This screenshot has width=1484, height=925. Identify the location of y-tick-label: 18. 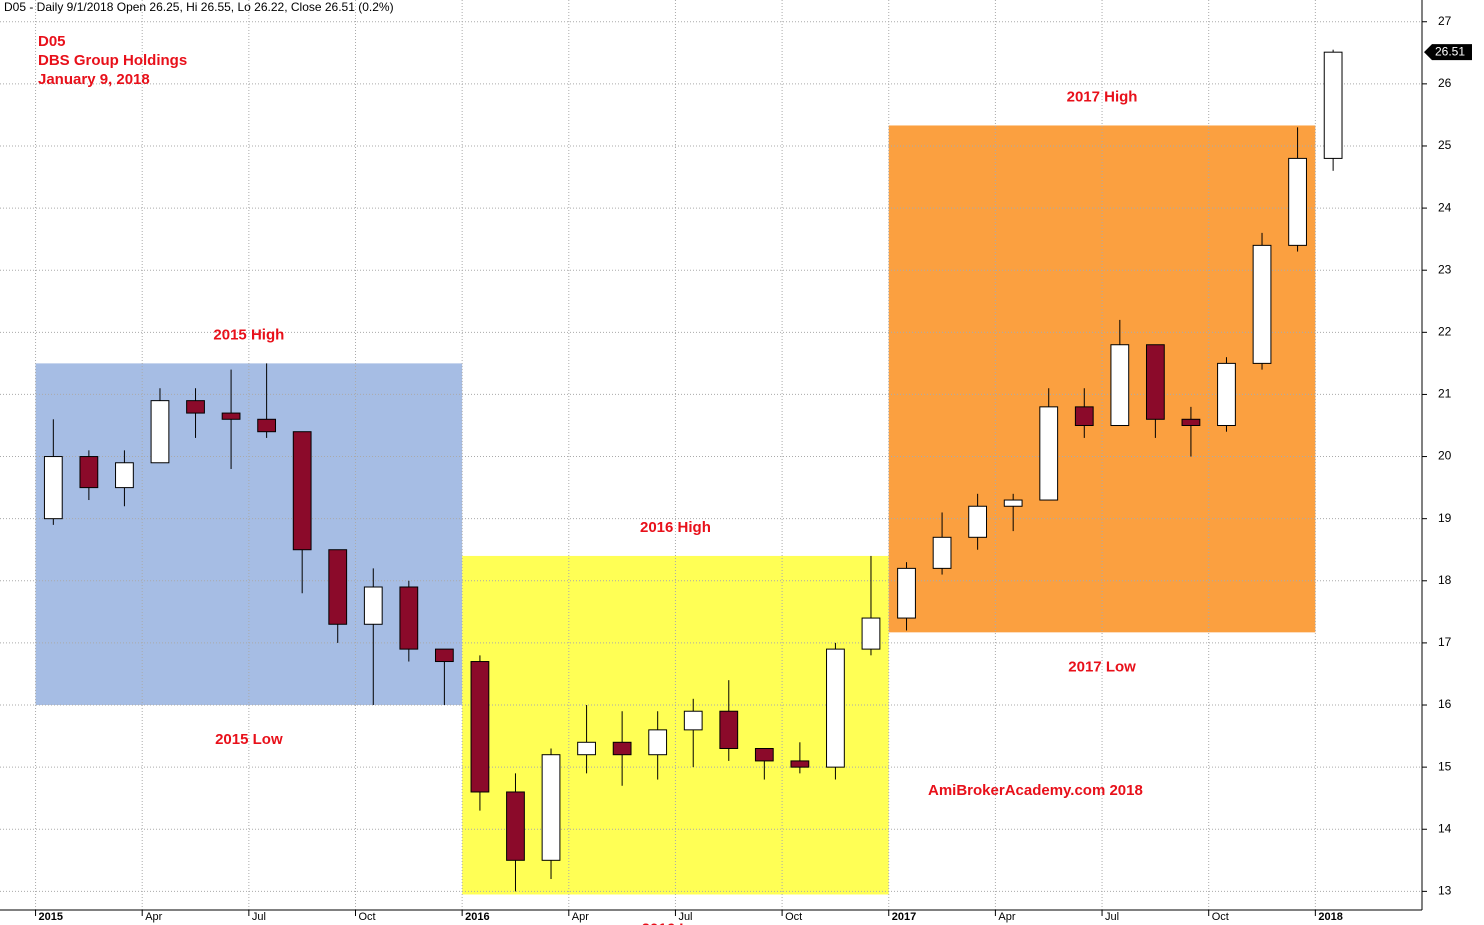
(1445, 580).